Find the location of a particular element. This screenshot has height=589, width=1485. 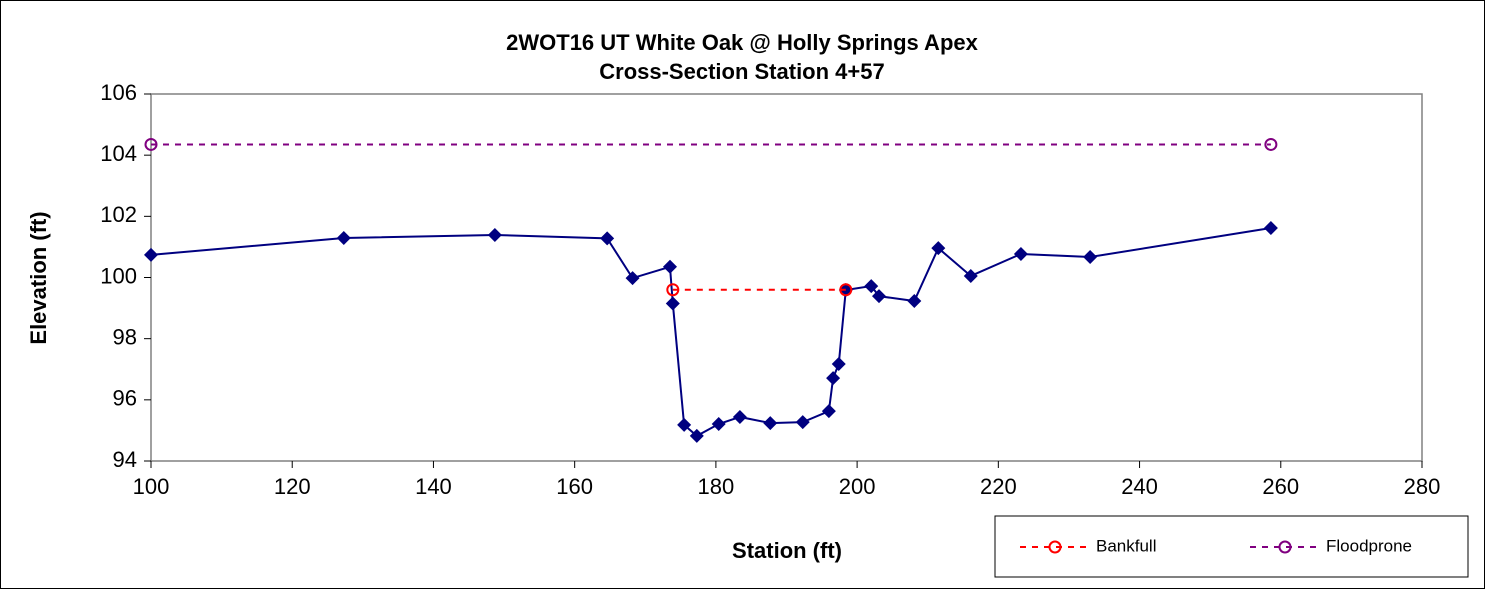

y-tick-label: 96 is located at coordinates (125, 398).